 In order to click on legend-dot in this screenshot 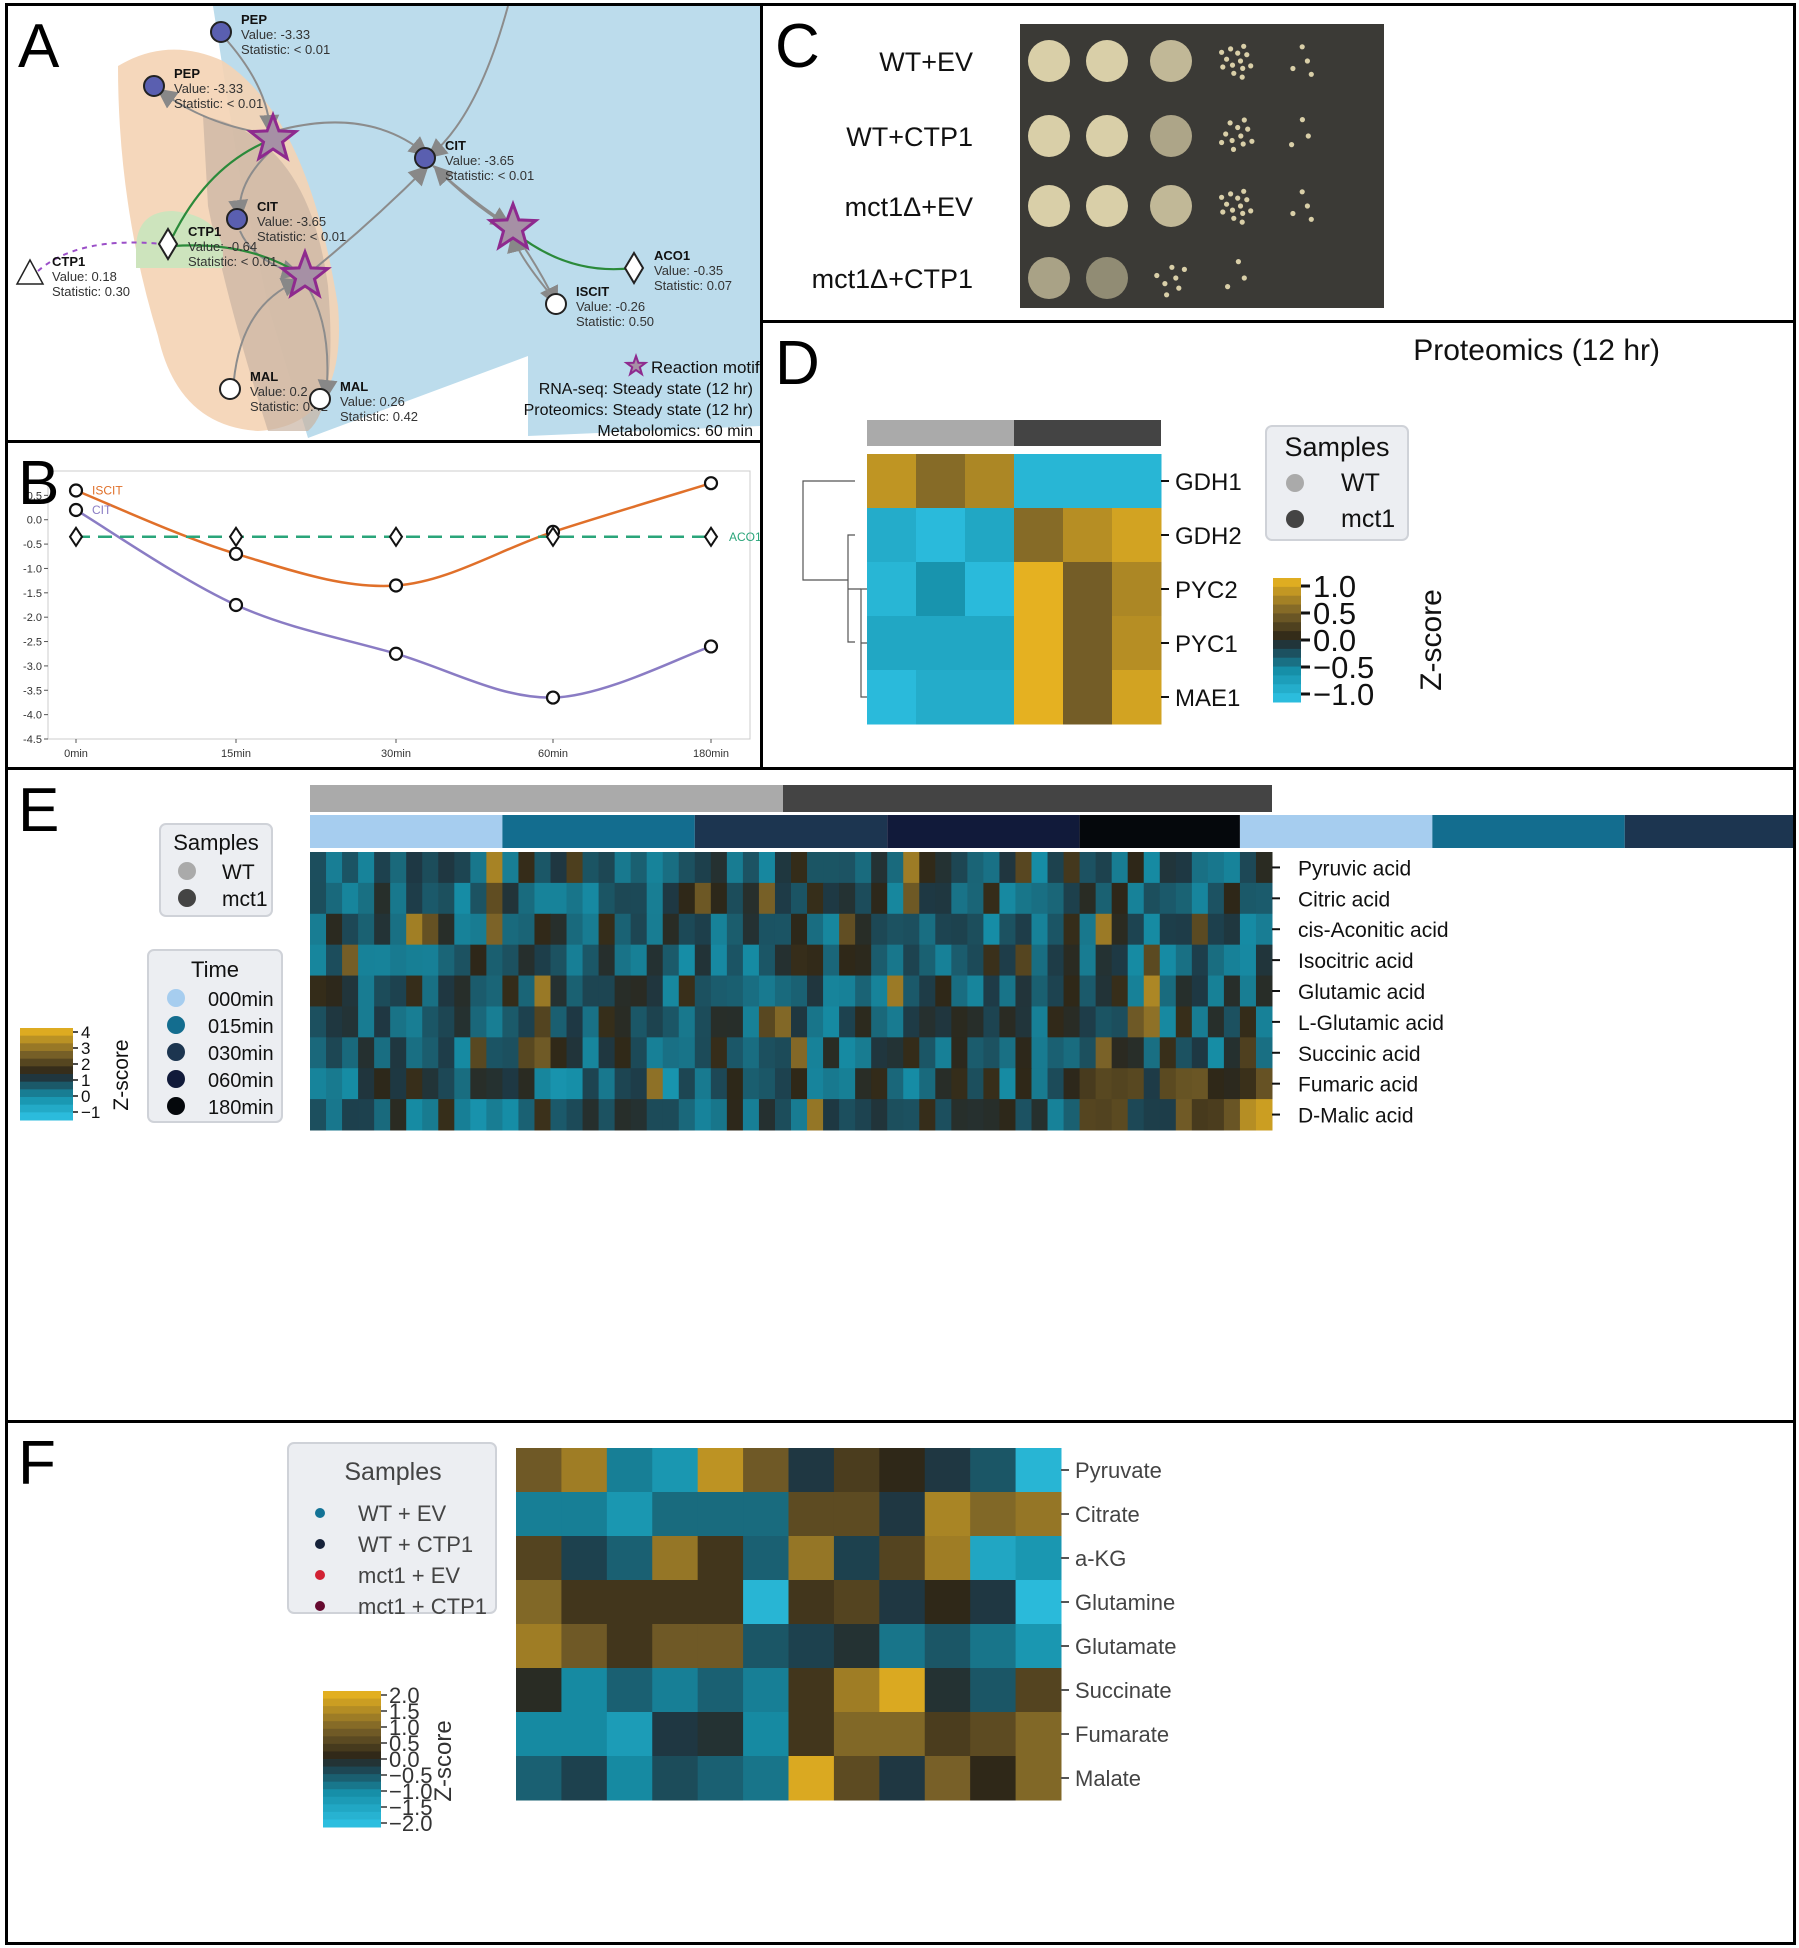, I will do `click(187, 898)`.